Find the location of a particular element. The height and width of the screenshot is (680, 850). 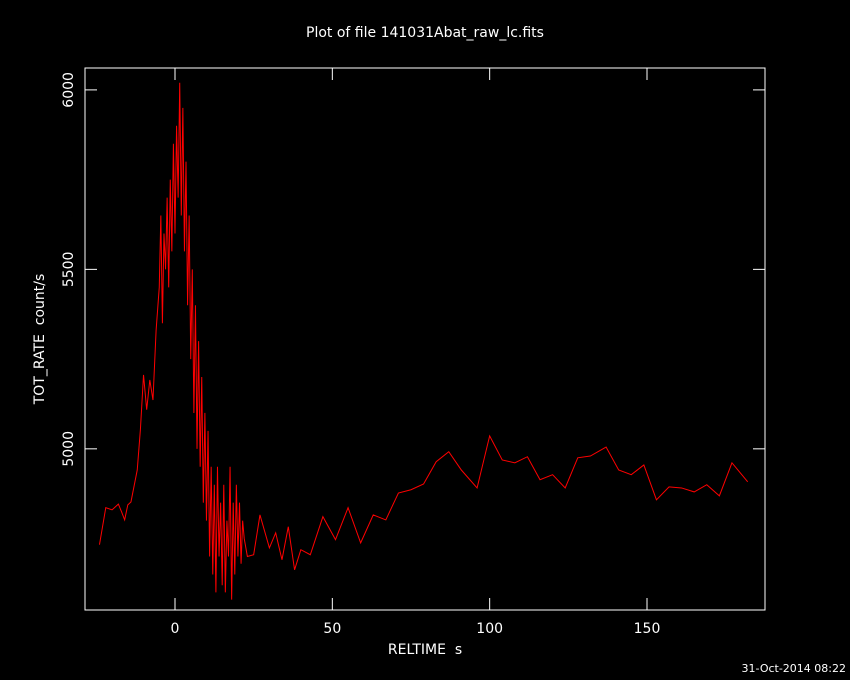

y-tick-label: 5500 is located at coordinates (69, 270).